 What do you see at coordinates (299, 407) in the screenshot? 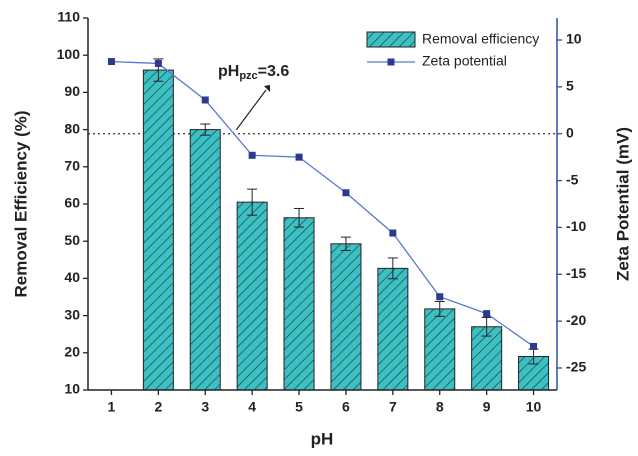
I see `x-tick-label: 5` at bounding box center [299, 407].